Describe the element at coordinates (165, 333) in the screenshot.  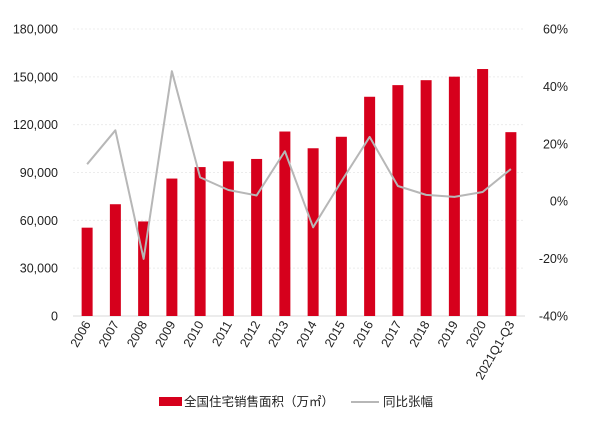
I see `x-tick-label: 2009` at that location.